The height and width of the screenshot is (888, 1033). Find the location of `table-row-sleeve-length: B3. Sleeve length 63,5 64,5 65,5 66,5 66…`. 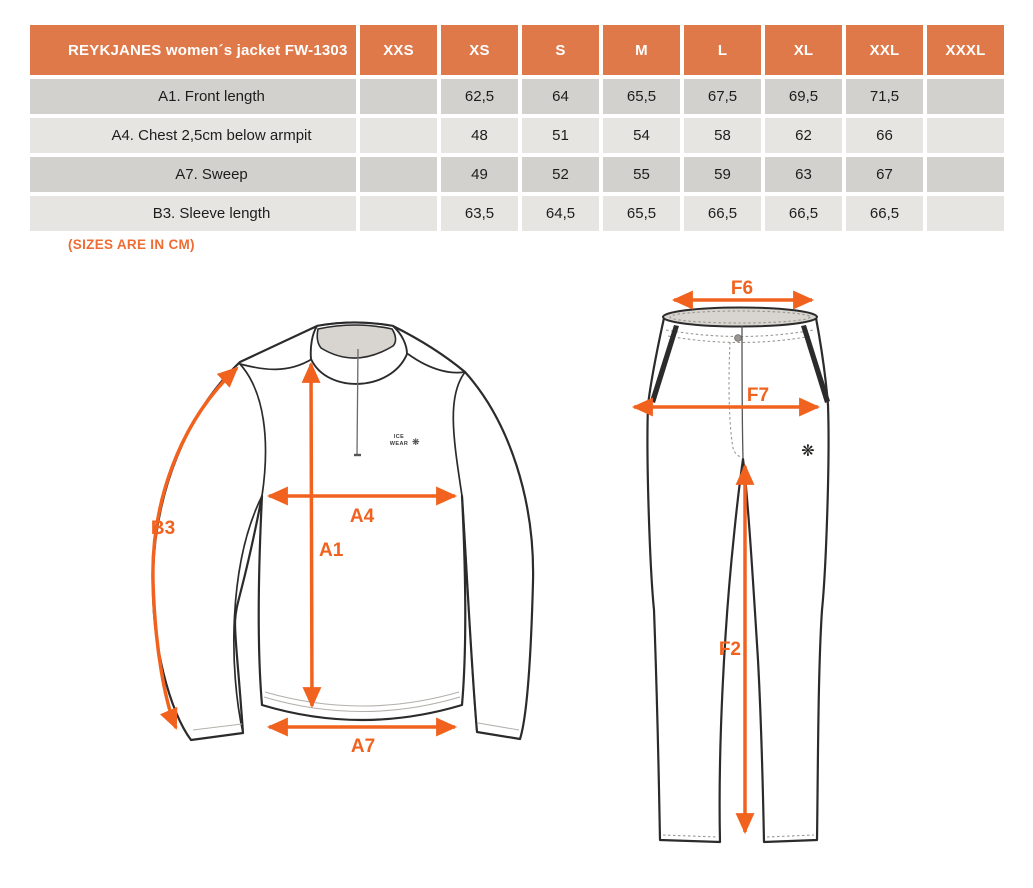

table-row-sleeve-length: B3. Sleeve length 63,5 64,5 65,5 66,5 66… is located at coordinates (517, 213).